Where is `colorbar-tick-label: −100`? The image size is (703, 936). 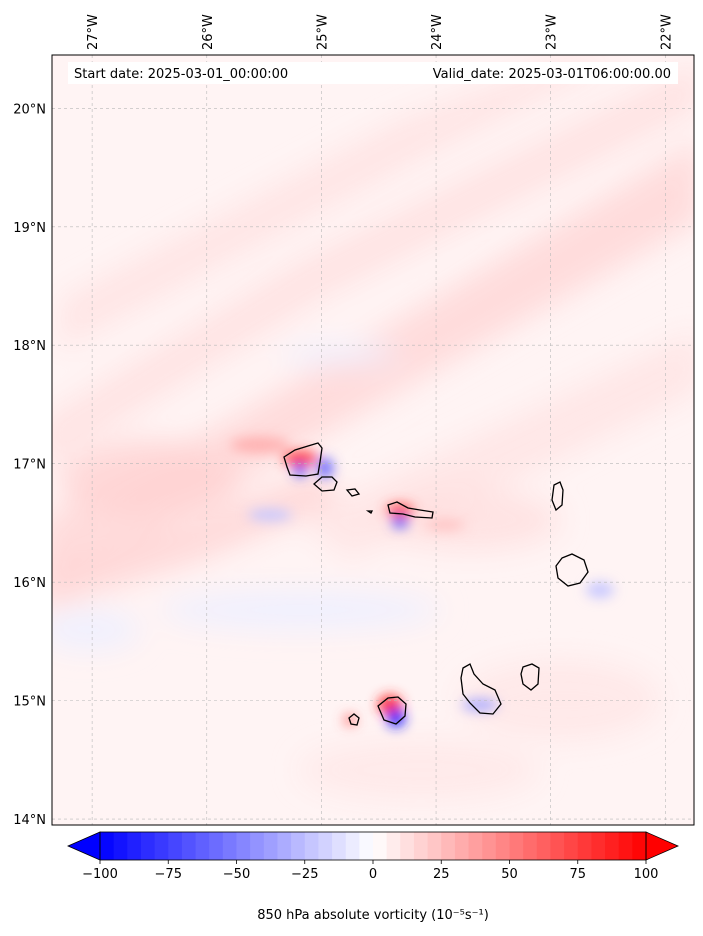 colorbar-tick-label: −100 is located at coordinates (100, 874).